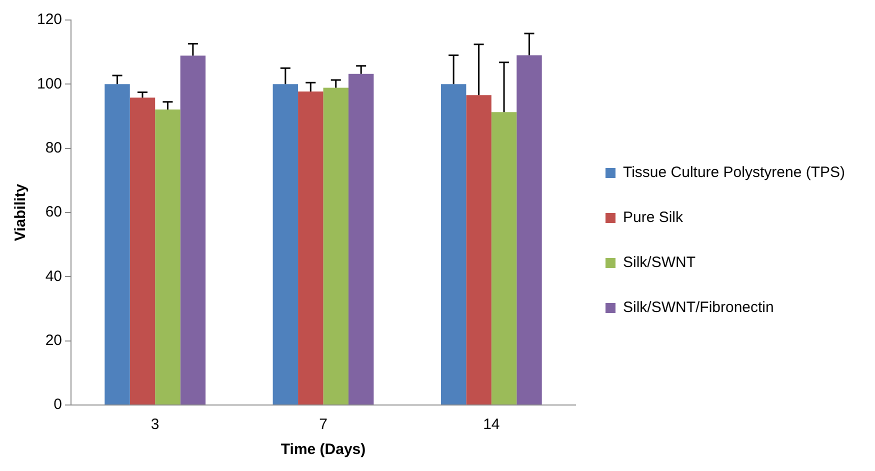 The width and height of the screenshot is (875, 471). I want to click on legend-label: Pure Silk, so click(653, 217).